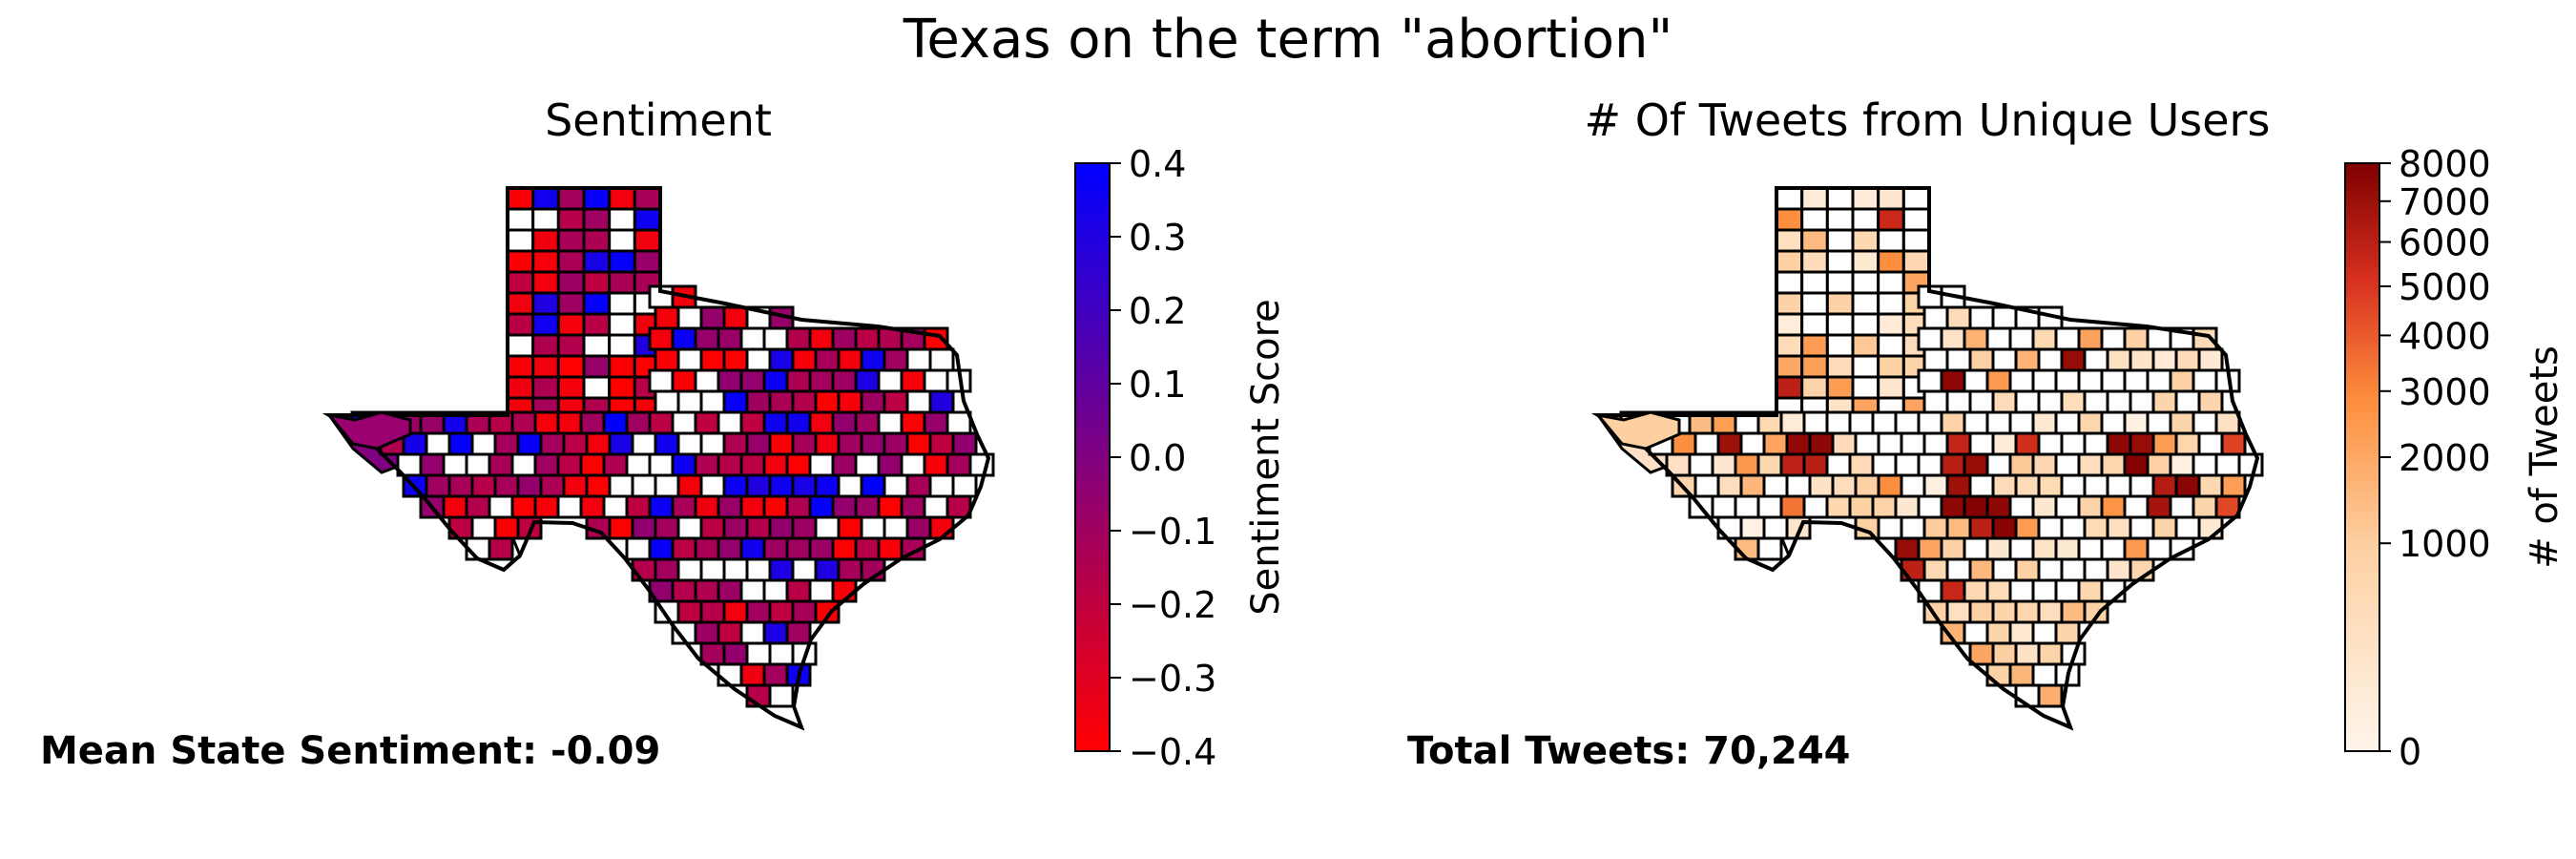 This screenshot has width=2576, height=859. I want to click on tweets-panel-title: # Of Tweets from Unique Users, so click(1928, 120).